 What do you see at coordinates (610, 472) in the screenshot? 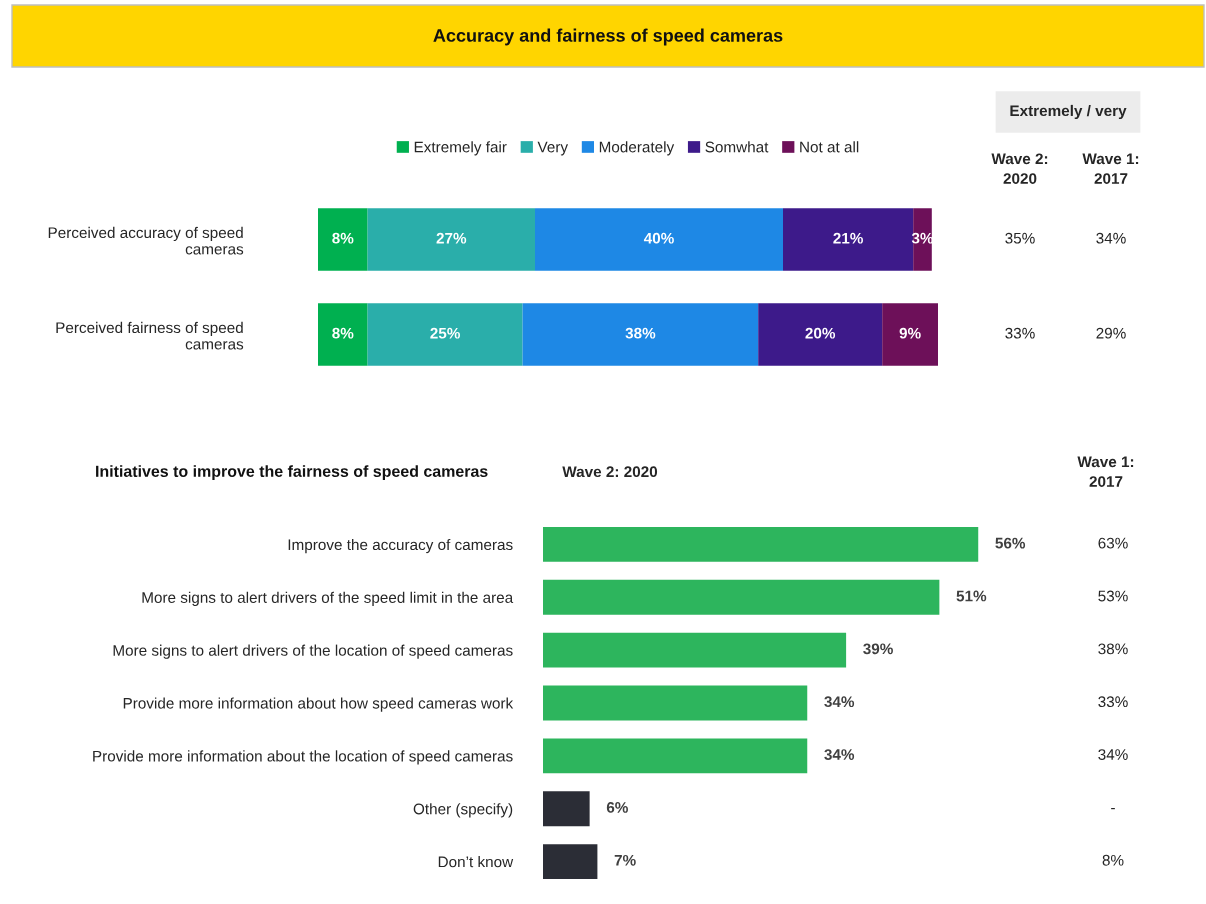
I see `chart-subtitle: Wave 2: 2020` at bounding box center [610, 472].